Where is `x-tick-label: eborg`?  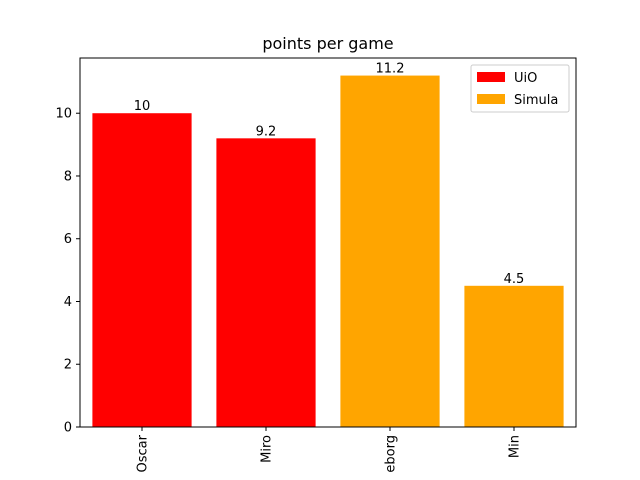 x-tick-label: eborg is located at coordinates (391, 454).